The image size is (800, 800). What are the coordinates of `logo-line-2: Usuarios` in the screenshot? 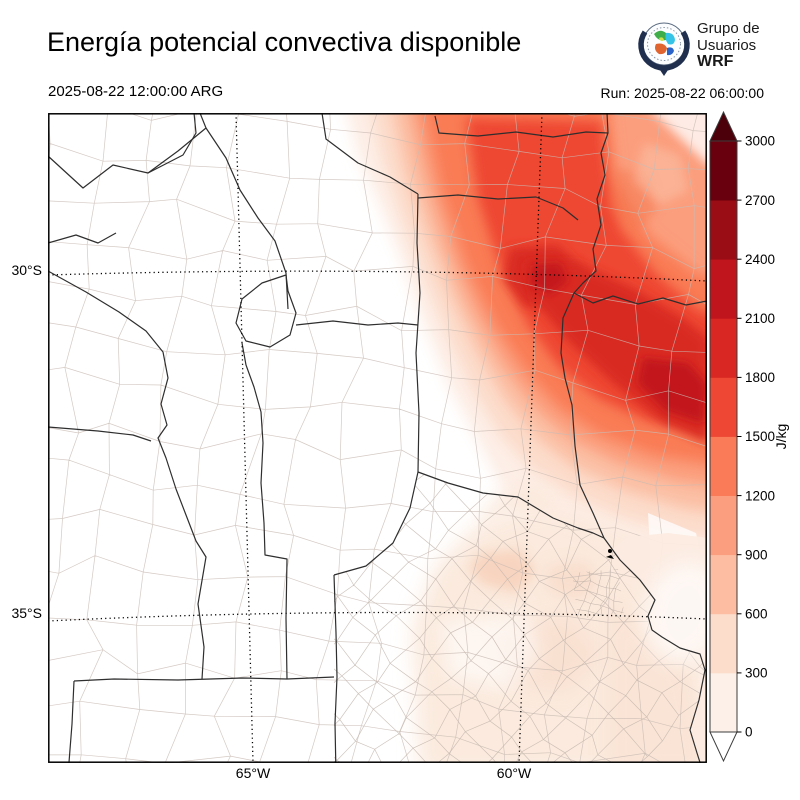 It's located at (727, 45).